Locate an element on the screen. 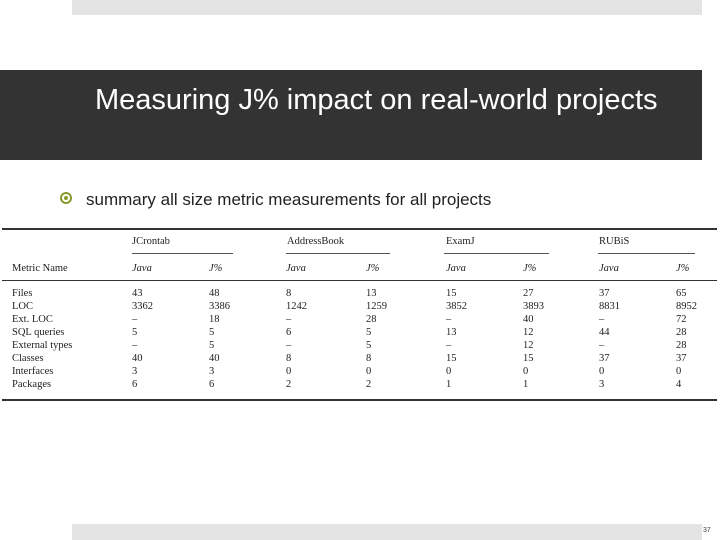  metric-name-cell: Files is located at coordinates (22, 293).